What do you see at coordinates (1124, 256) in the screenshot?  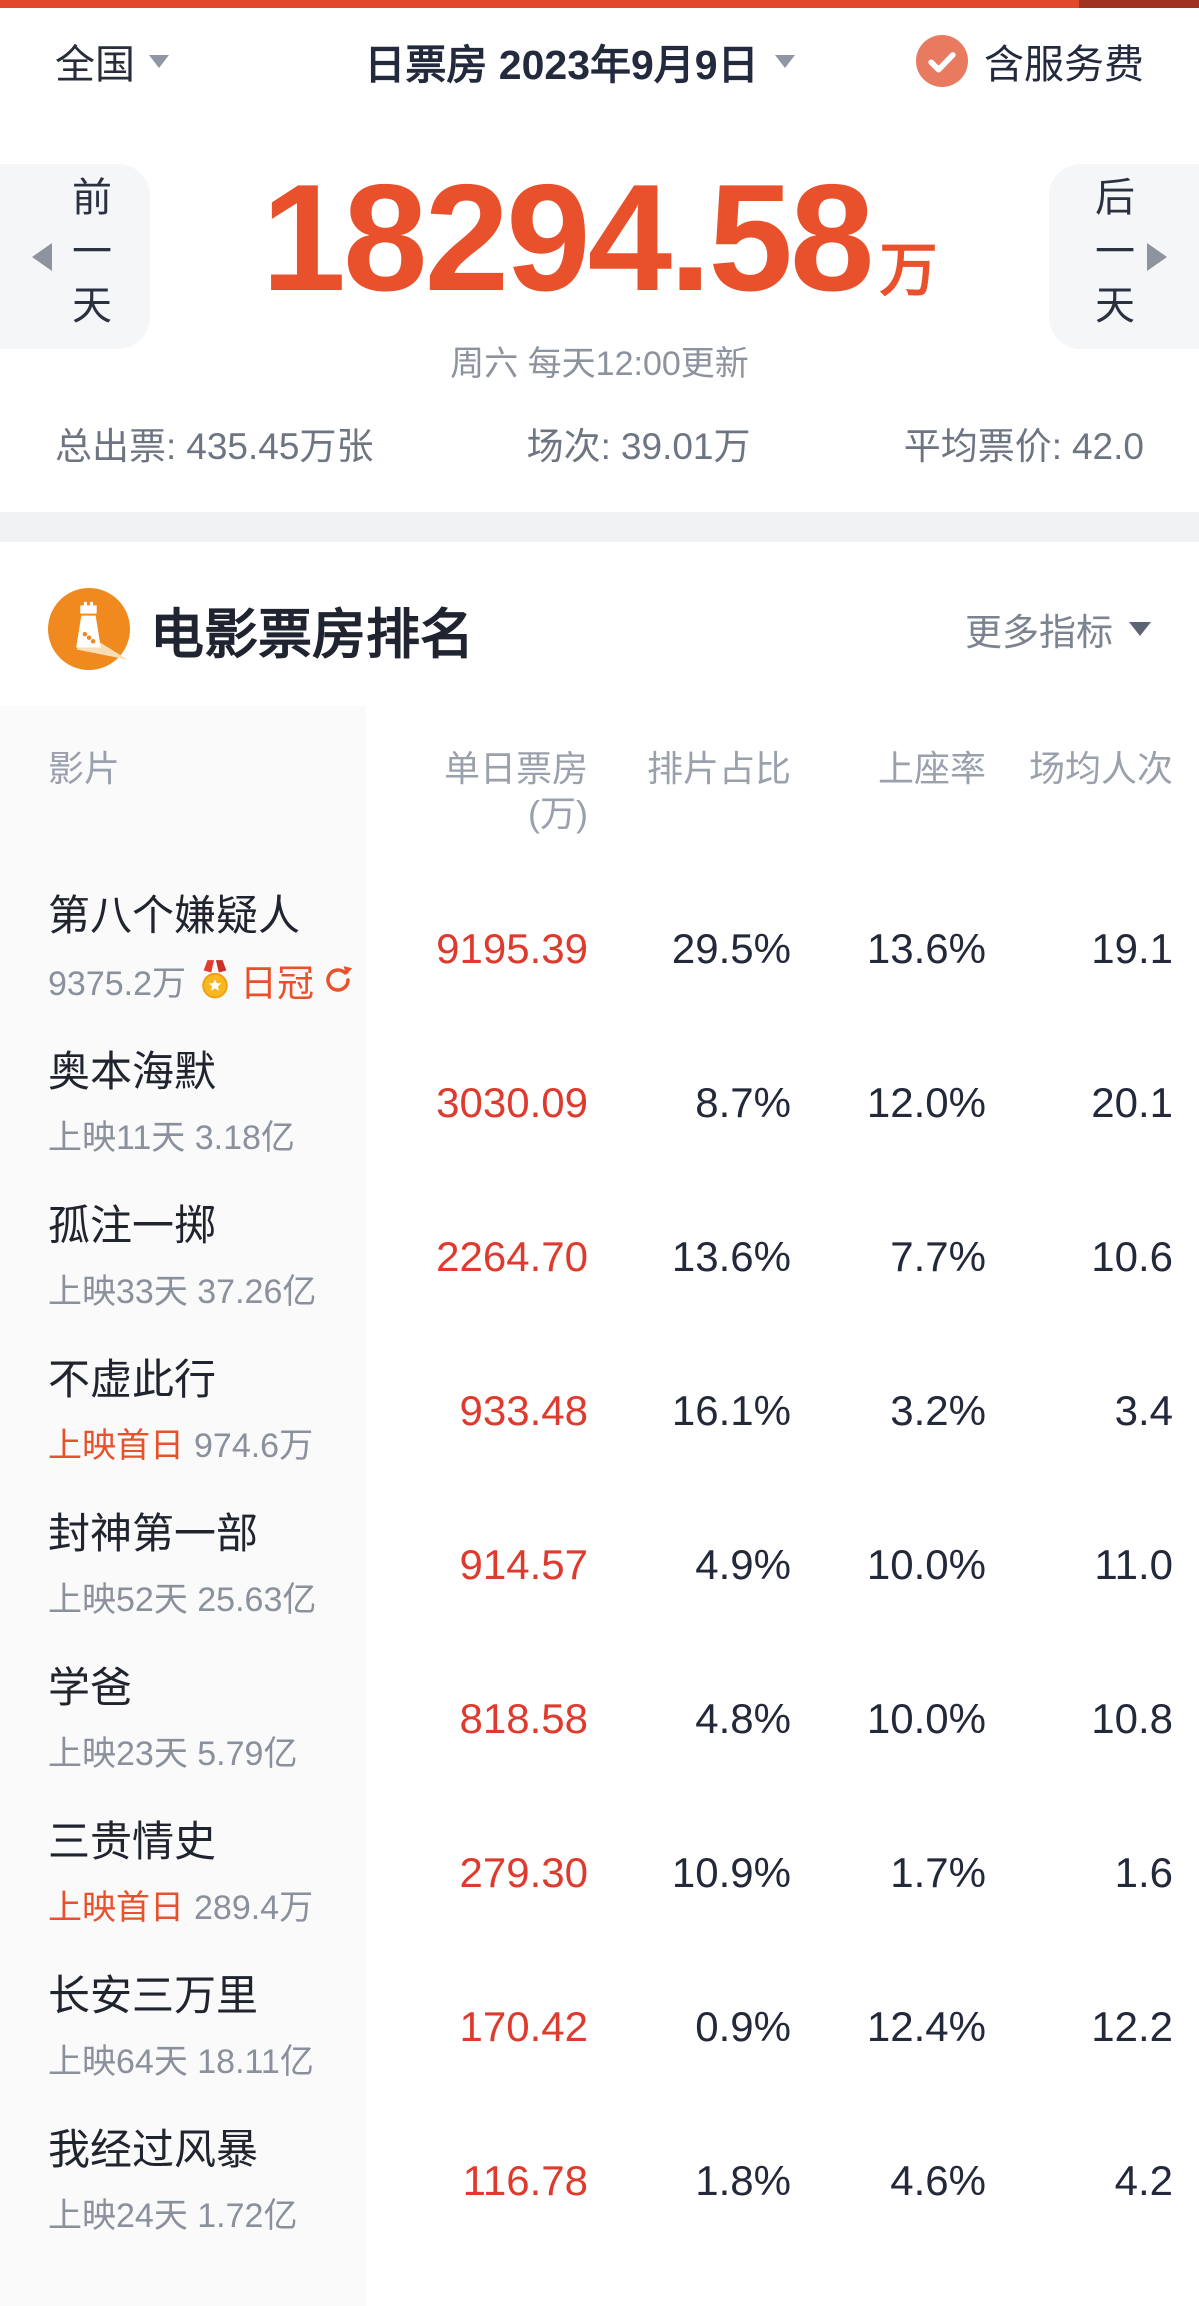 I see `next-day-button: 后一天` at bounding box center [1124, 256].